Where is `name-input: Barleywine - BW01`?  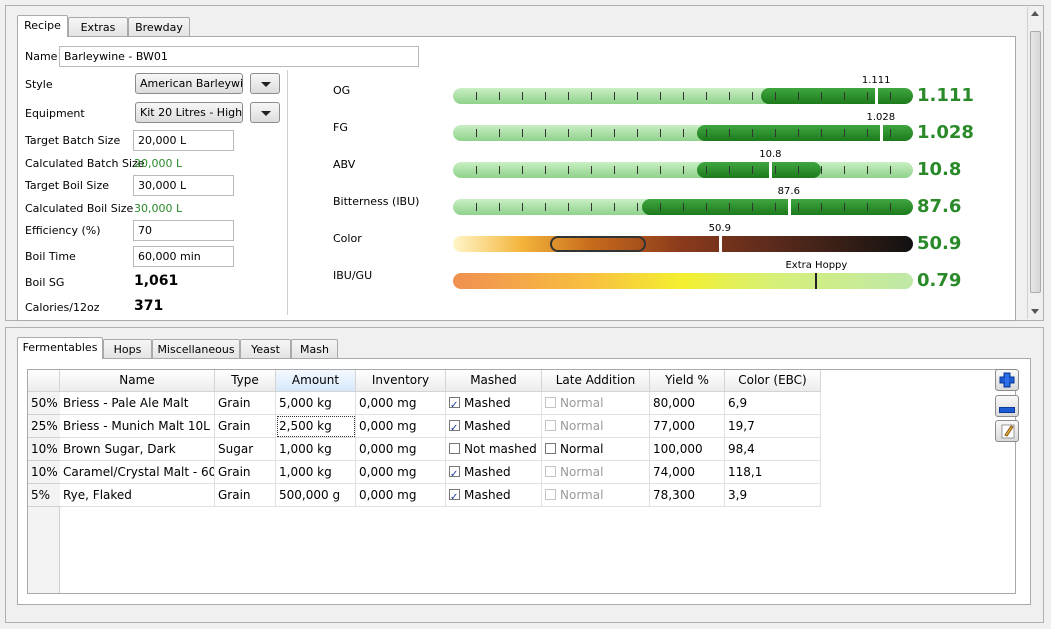
name-input: Barleywine - BW01 is located at coordinates (239, 56).